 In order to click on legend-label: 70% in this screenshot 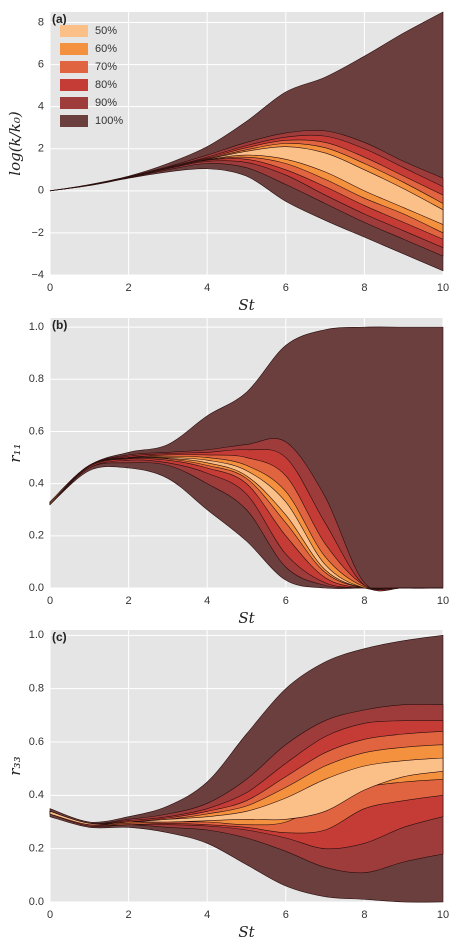, I will do `click(106, 67)`.